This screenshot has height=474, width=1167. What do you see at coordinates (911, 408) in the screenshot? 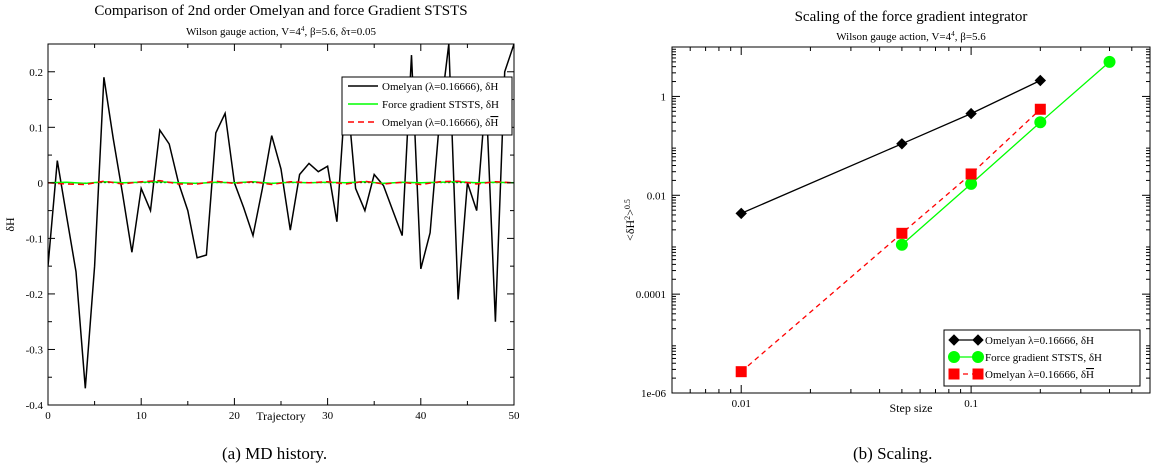
I see `chart-b-xlabel: Step size` at bounding box center [911, 408].